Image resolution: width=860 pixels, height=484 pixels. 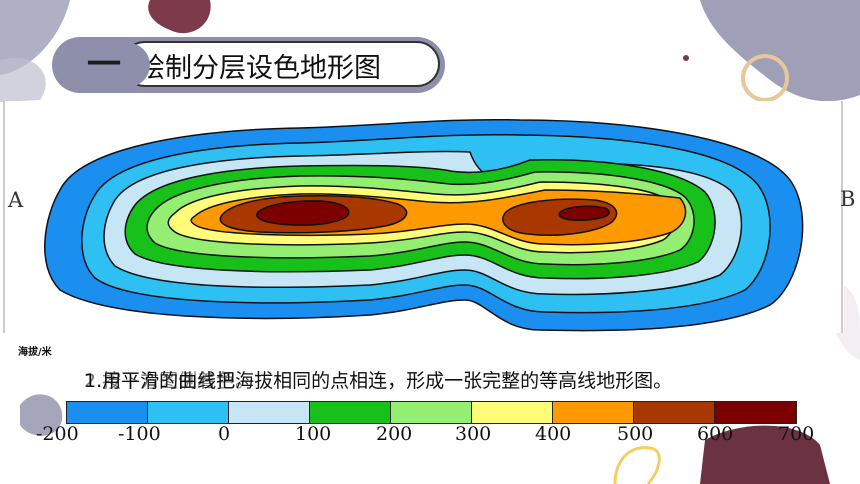 I want to click on section-title: 绘制分层设色地形图 一, so click(x=248, y=65).